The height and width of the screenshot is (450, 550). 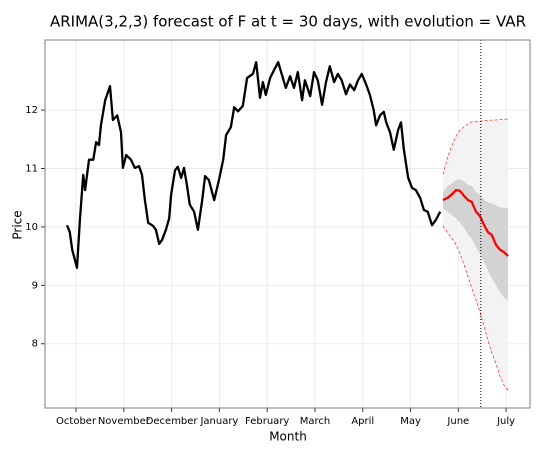 I want to click on x-tick-label: December, so click(x=172, y=421).